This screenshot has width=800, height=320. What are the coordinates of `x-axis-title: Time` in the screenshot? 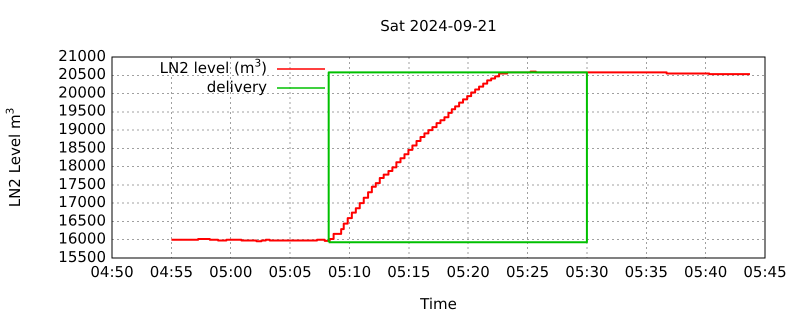 It's located at (438, 303).